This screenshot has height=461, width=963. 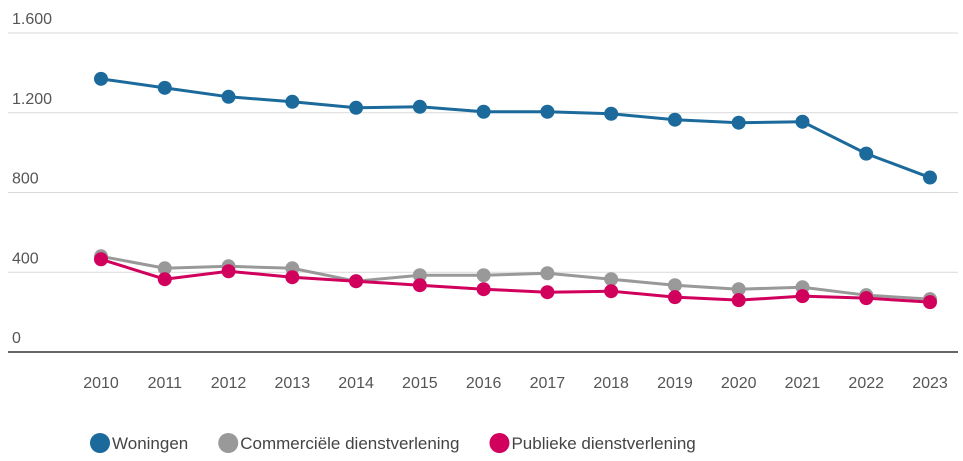 What do you see at coordinates (25, 258) in the screenshot?
I see `y-tick-label: 400` at bounding box center [25, 258].